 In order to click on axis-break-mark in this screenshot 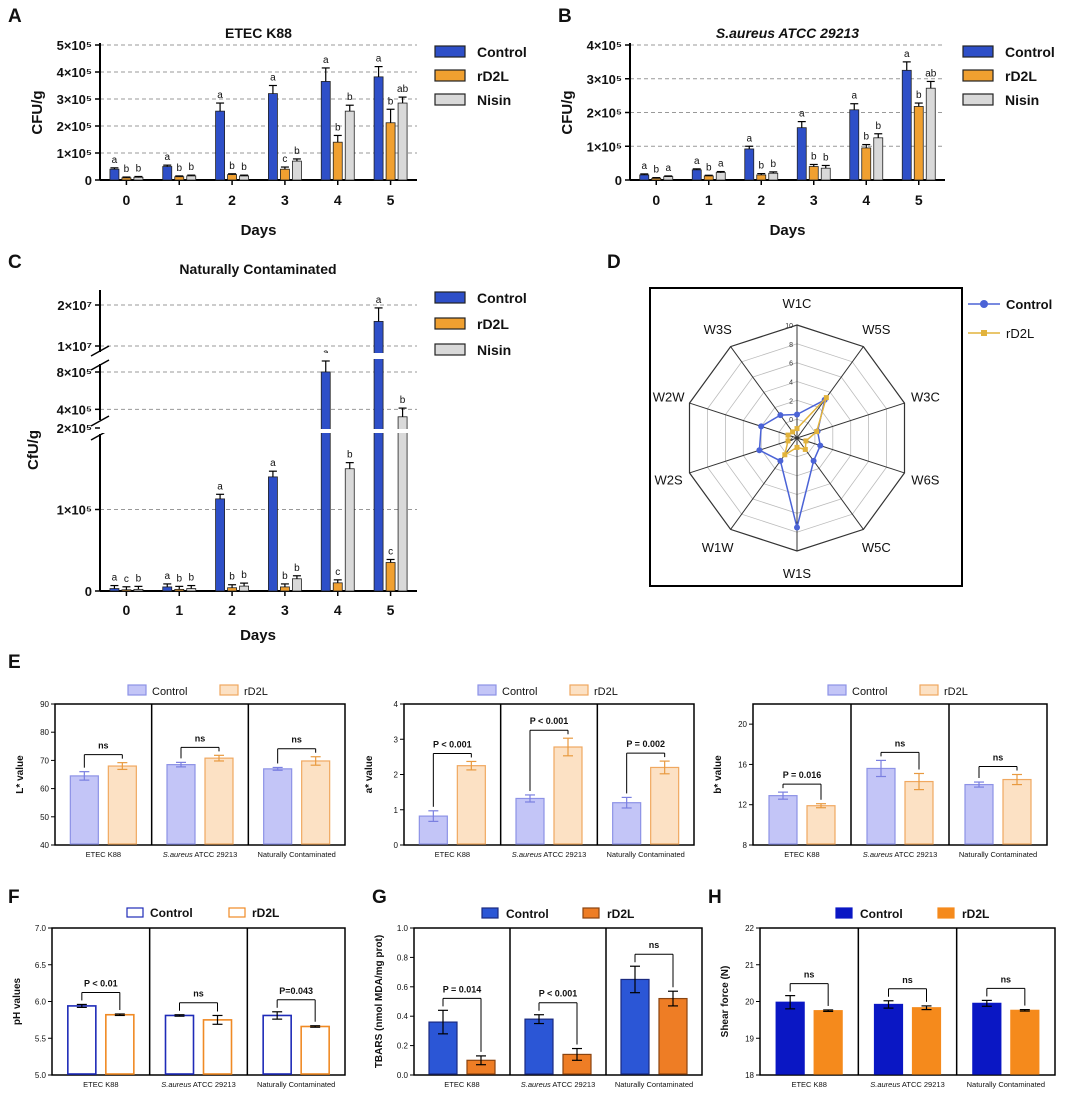, I will do `click(100, 365)`.